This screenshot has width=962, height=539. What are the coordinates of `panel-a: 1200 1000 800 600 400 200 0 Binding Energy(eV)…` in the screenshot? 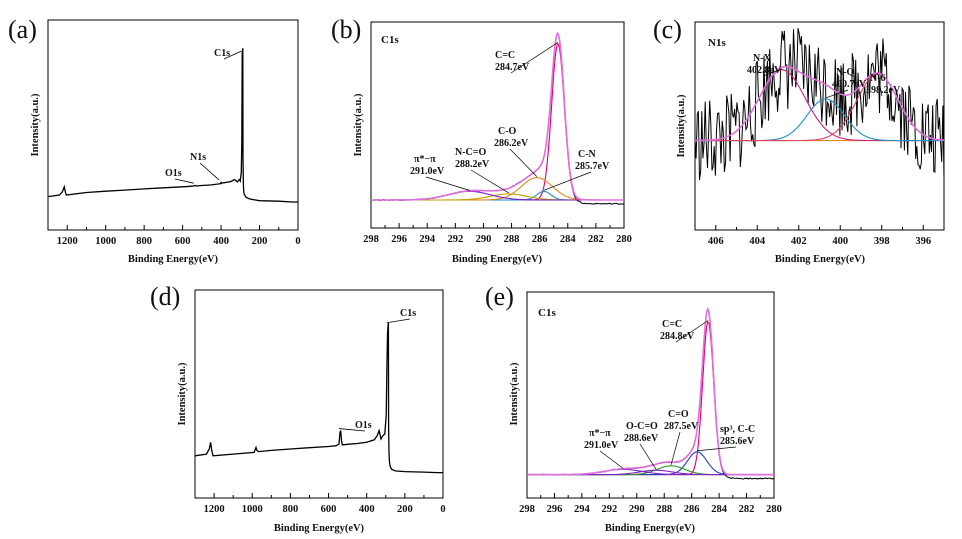 It's located at (165, 142).